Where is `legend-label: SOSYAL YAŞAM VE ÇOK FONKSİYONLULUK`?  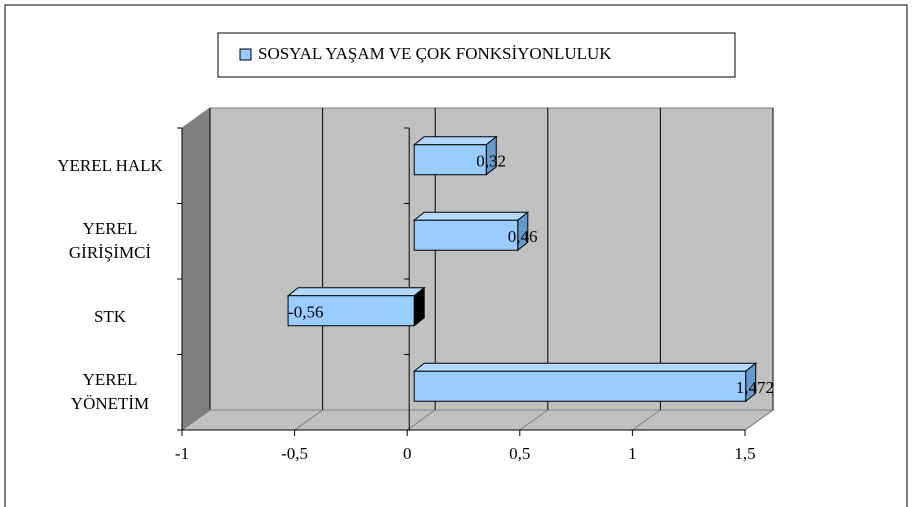 legend-label: SOSYAL YAŞAM VE ÇOK FONKSİYONLULUK is located at coordinates (435, 53).